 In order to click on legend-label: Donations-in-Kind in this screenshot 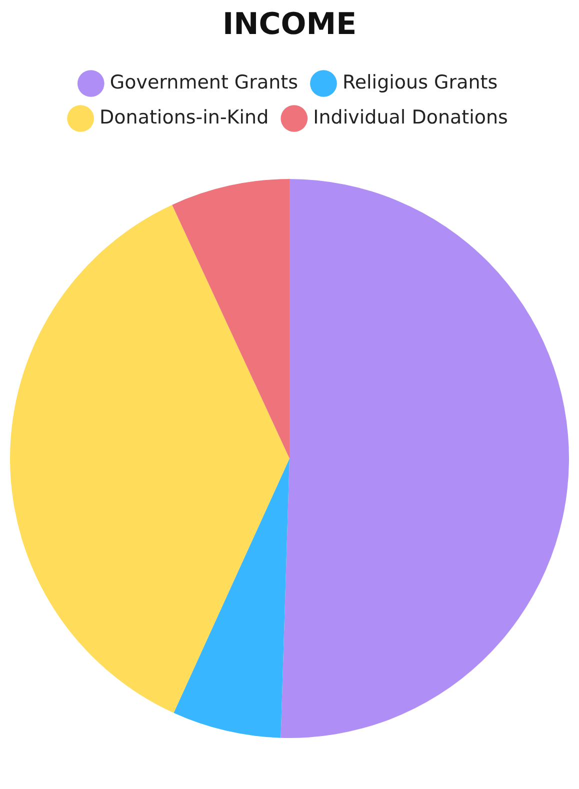, I will do `click(184, 117)`.